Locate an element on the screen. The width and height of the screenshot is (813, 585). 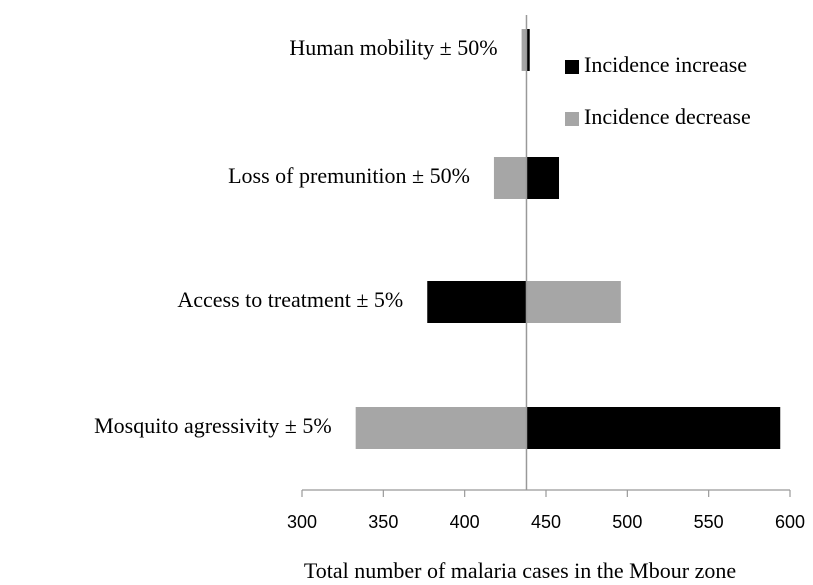
category-label: Human mobility ± 50% is located at coordinates (393, 47).